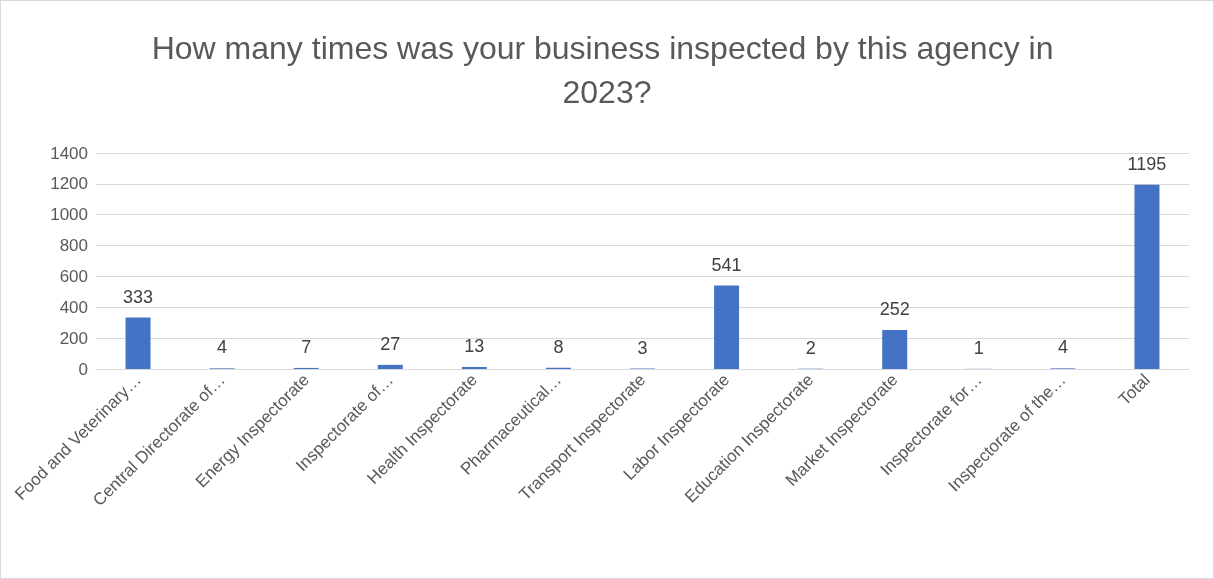 This screenshot has height=579, width=1214. Describe the element at coordinates (978, 347) in the screenshot. I see `data-label: 1` at that location.